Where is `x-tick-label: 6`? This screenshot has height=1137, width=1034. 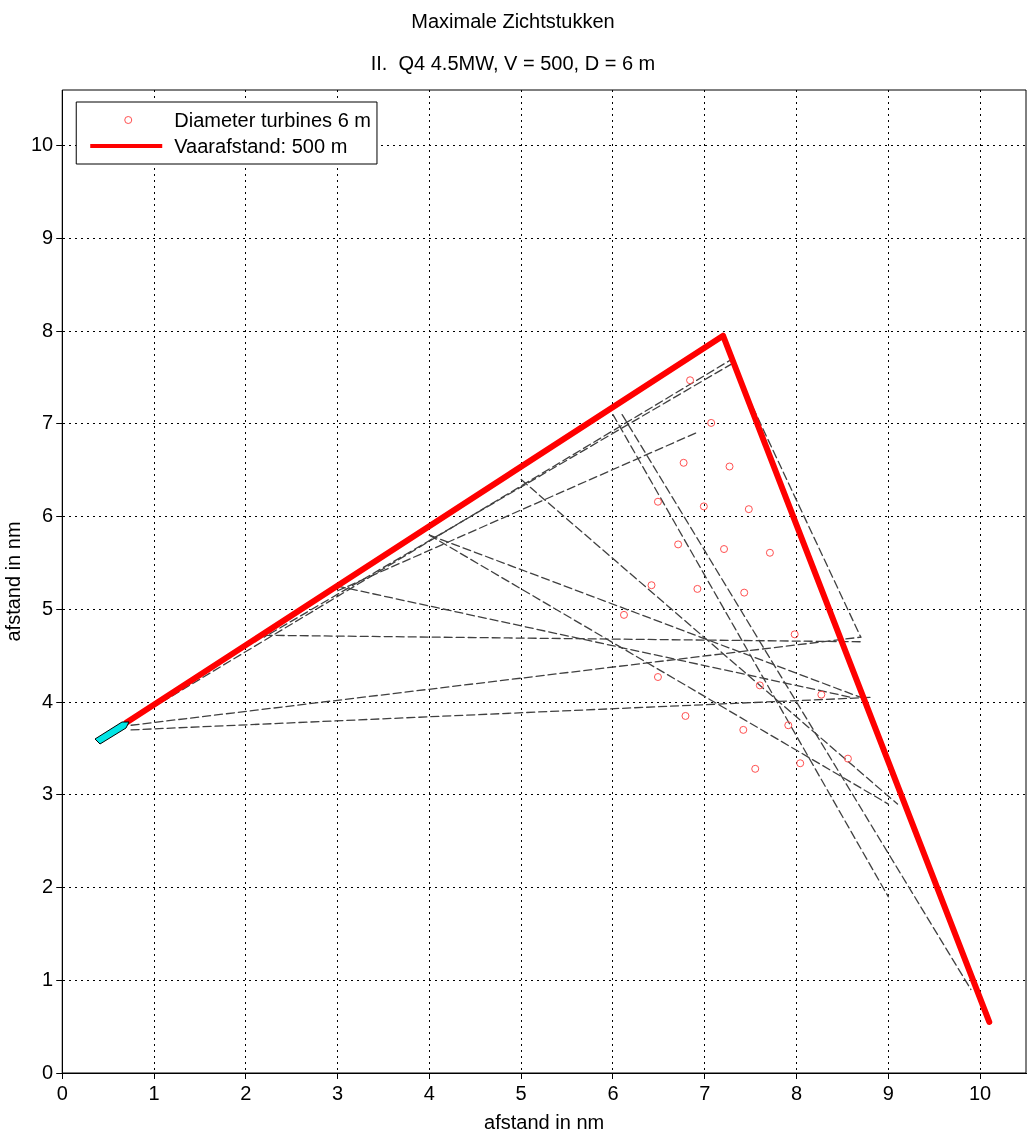
x-tick-label: 6 is located at coordinates (613, 1092).